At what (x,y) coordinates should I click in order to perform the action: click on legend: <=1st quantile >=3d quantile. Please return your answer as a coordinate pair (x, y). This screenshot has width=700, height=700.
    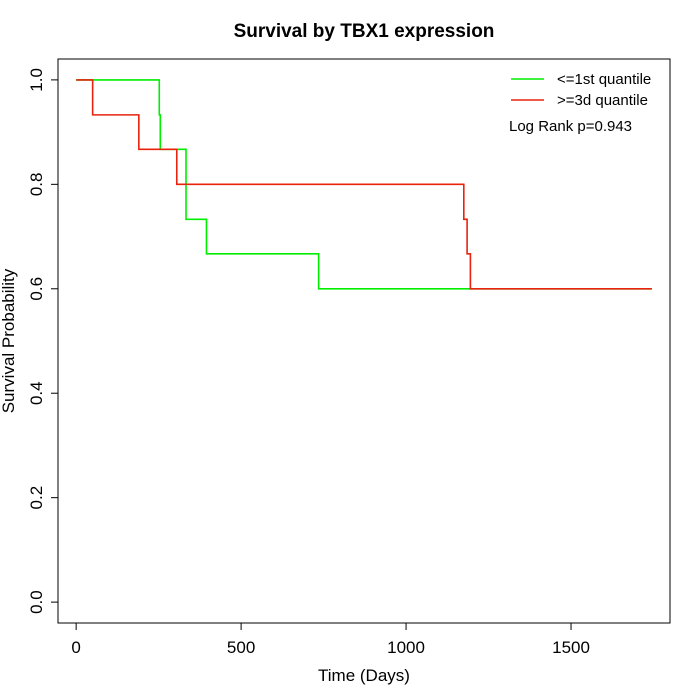
    Looking at the image, I should click on (581, 90).